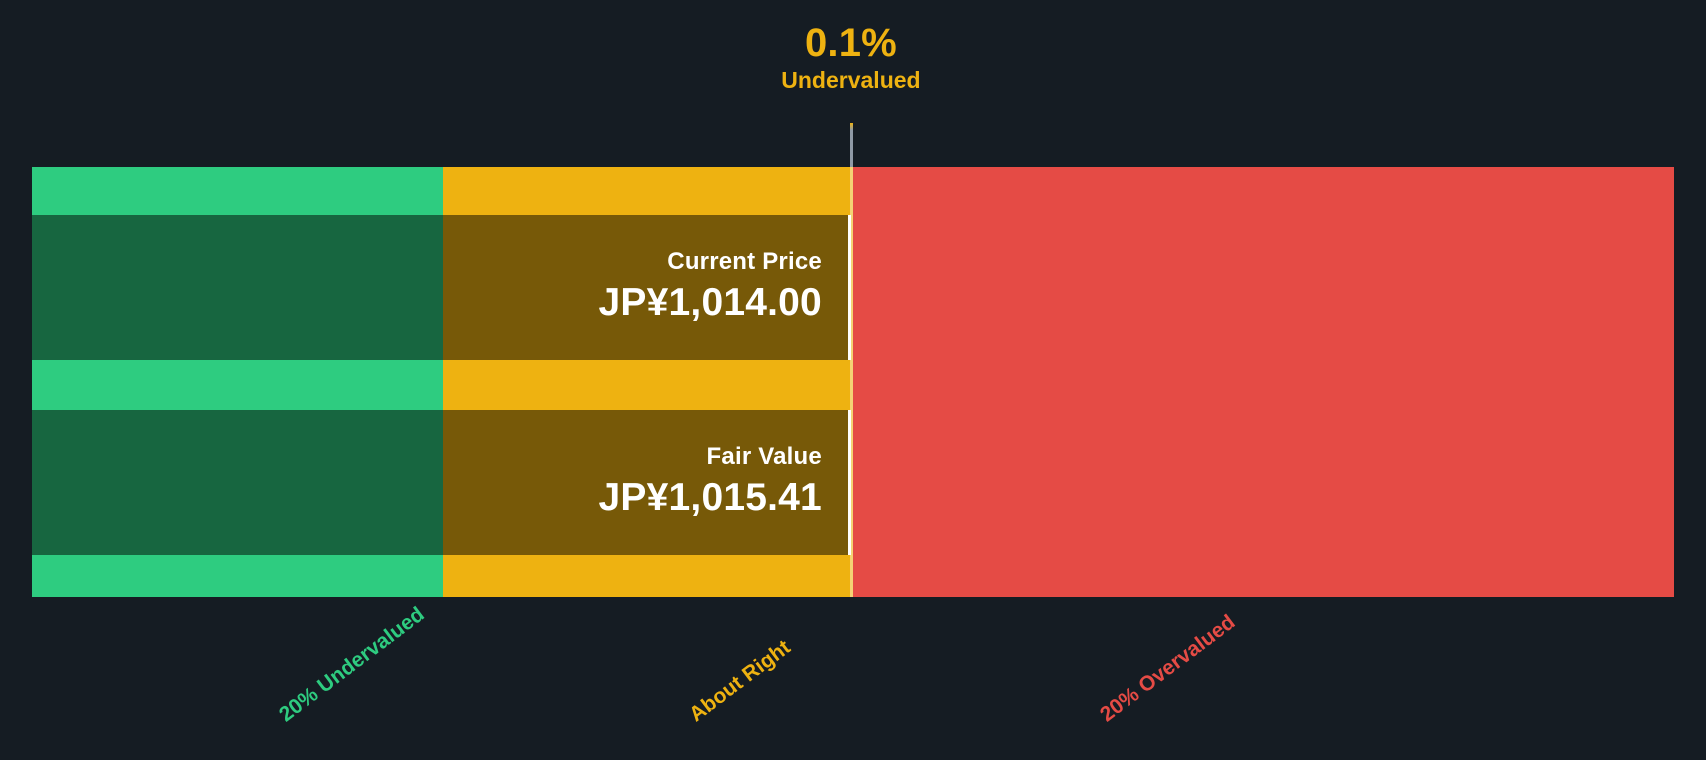 The height and width of the screenshot is (760, 1706). Describe the element at coordinates (441, 482) in the screenshot. I see `bar-fair-value: Fair Value JP¥1,015.41` at that location.